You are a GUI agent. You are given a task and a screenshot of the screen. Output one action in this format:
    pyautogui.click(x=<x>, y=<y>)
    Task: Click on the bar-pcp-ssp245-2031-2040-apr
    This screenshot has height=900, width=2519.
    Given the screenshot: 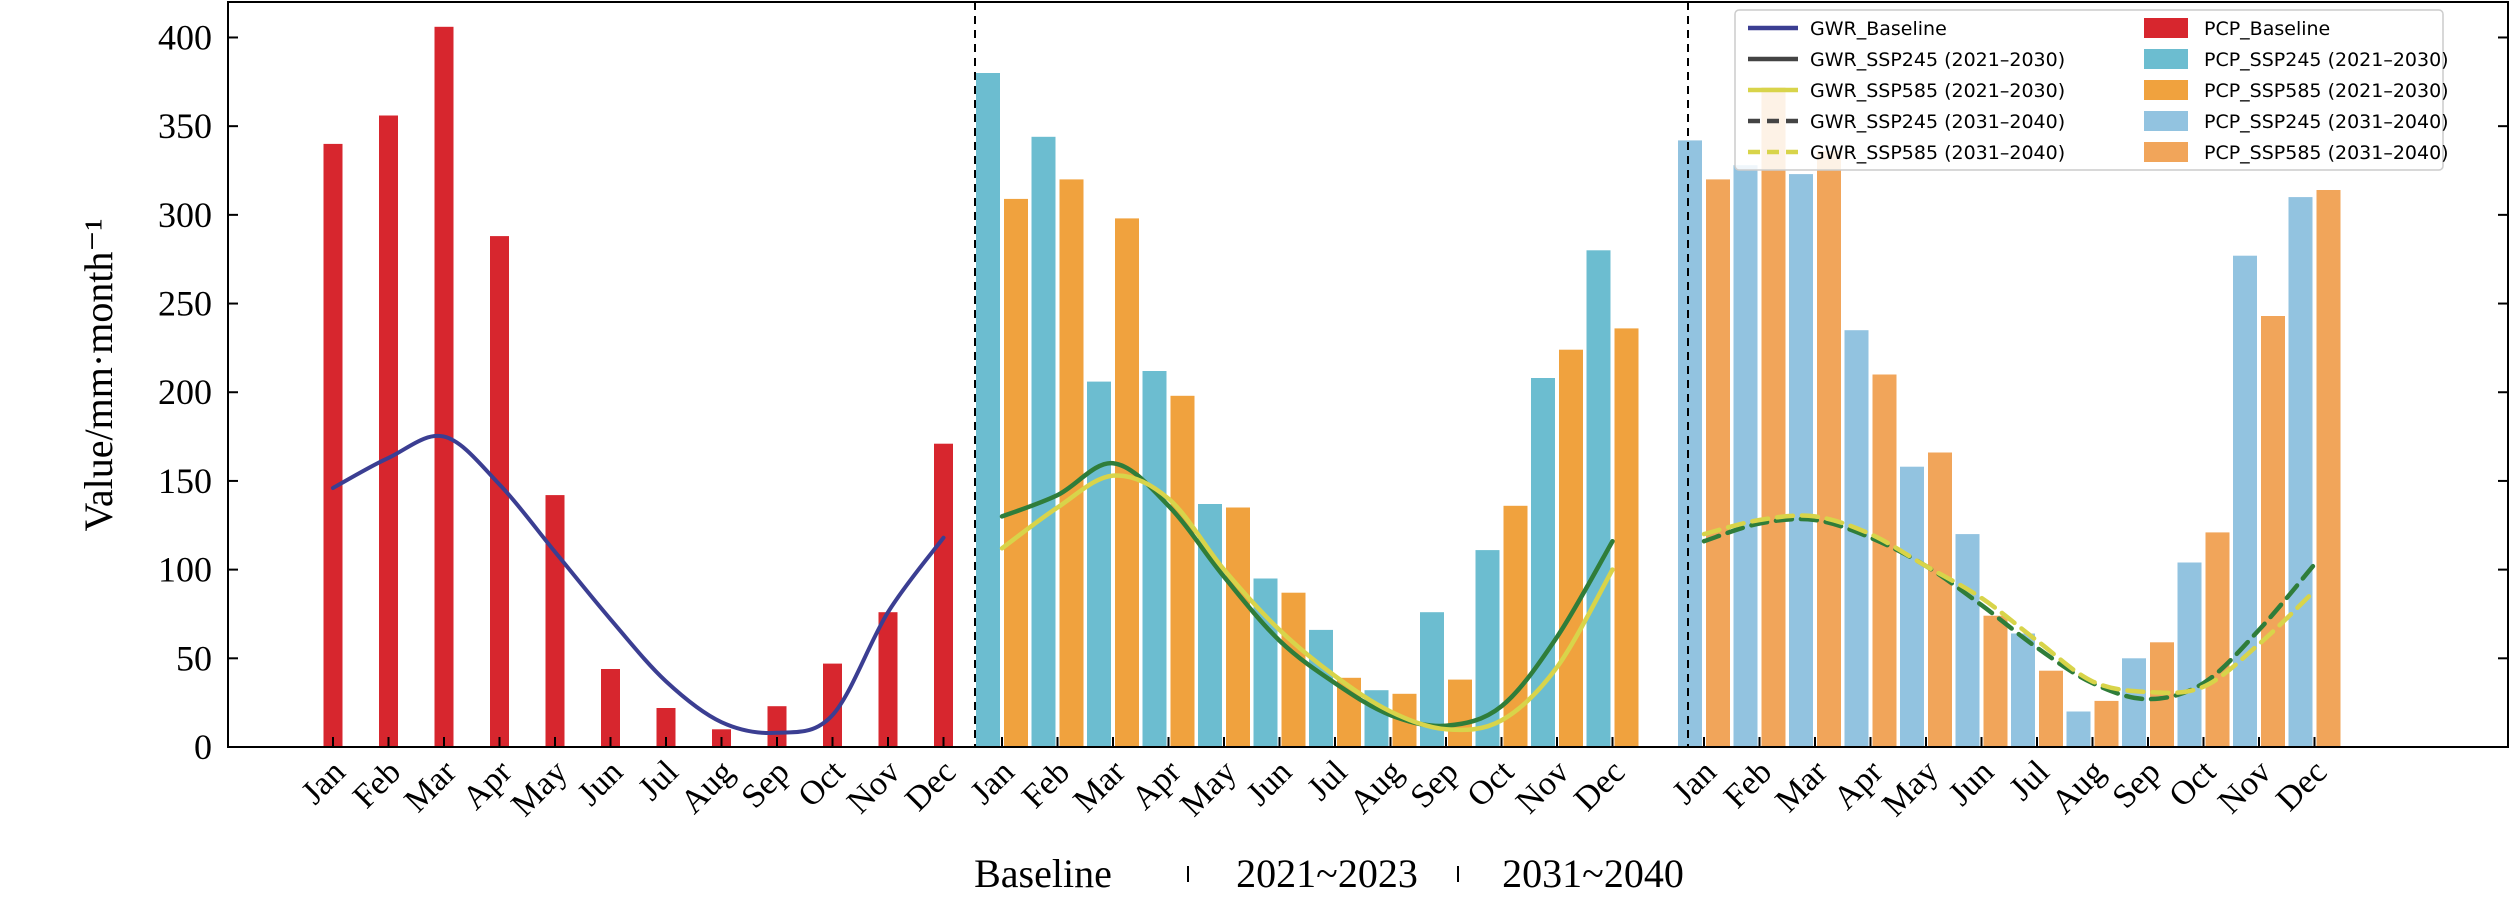 What is the action you would take?
    pyautogui.click(x=1856, y=538)
    